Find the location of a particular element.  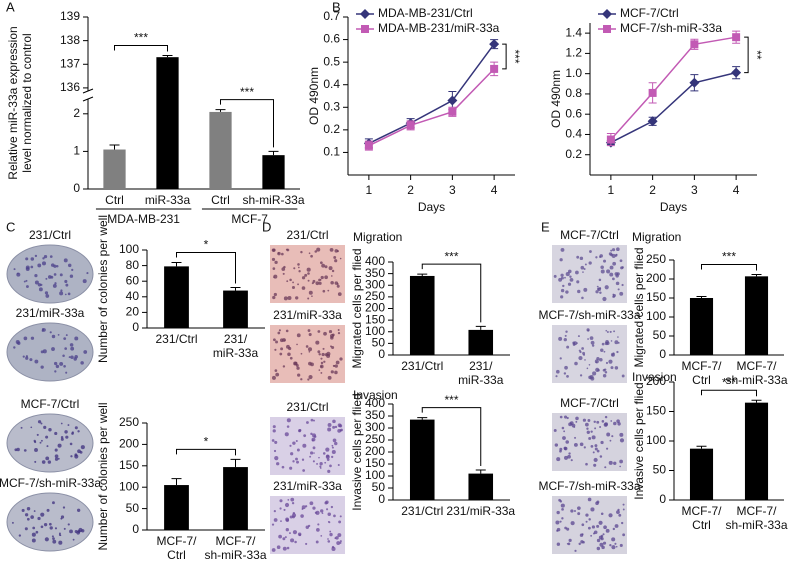

error-bar is located at coordinates (701, 447).